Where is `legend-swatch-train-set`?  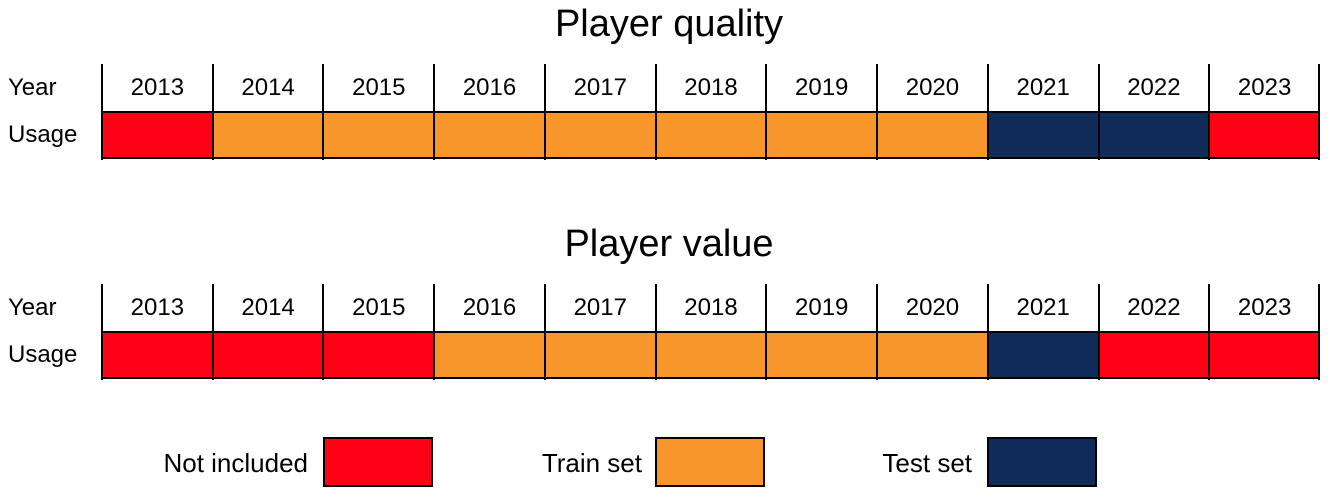
legend-swatch-train-set is located at coordinates (710, 462).